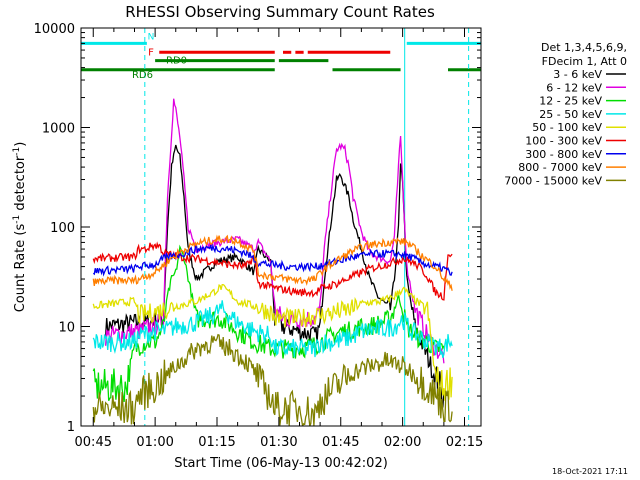  Describe the element at coordinates (584, 61) in the screenshot. I see `legend-header-line-2: FDecim 1, Att 0` at that location.